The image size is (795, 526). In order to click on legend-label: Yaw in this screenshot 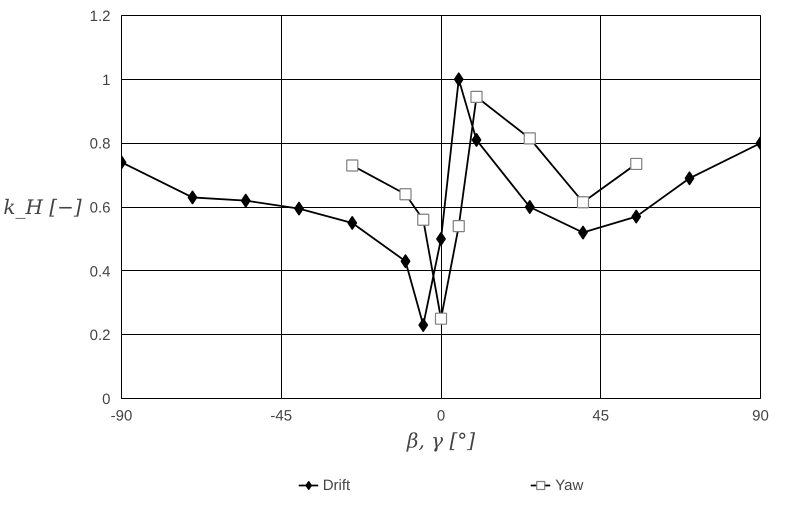, I will do `click(569, 485)`.